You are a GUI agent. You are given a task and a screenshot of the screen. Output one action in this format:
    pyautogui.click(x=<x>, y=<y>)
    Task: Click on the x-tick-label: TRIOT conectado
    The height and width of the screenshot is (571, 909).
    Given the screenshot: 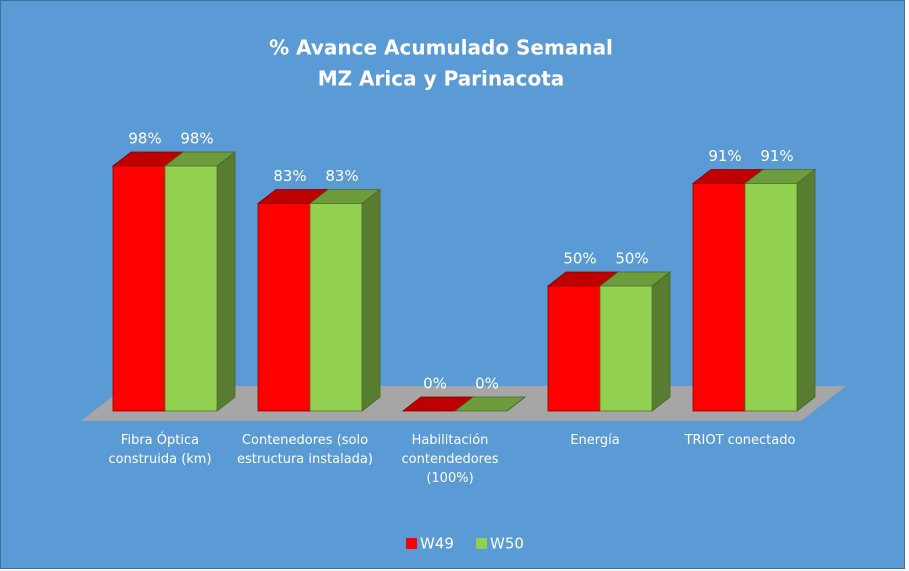 What is the action you would take?
    pyautogui.click(x=740, y=440)
    